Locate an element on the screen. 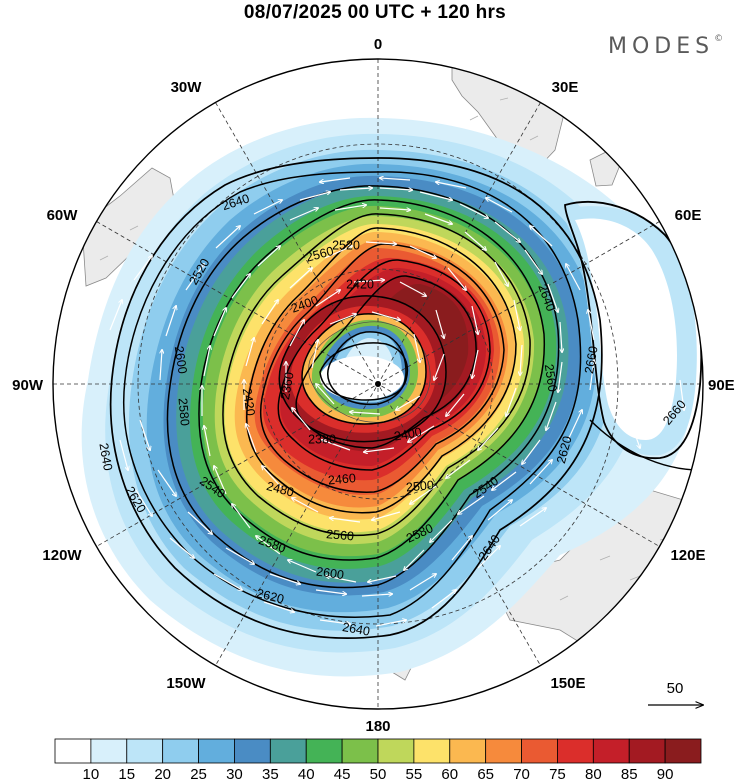  map-title: 08/07/2025 00 UTC + 120 hrs is located at coordinates (375, 12).